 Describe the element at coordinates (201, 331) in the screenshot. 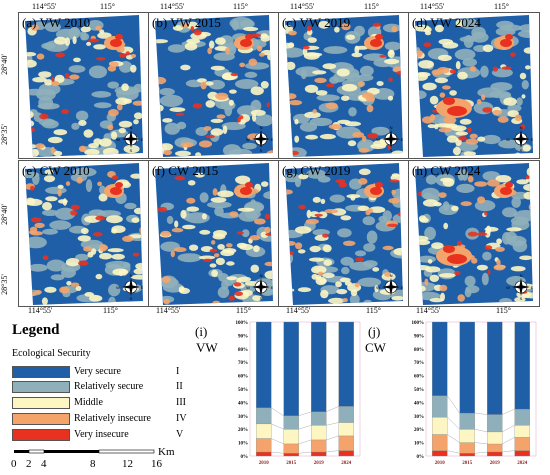

I see `chart-i-label: (i)` at that location.